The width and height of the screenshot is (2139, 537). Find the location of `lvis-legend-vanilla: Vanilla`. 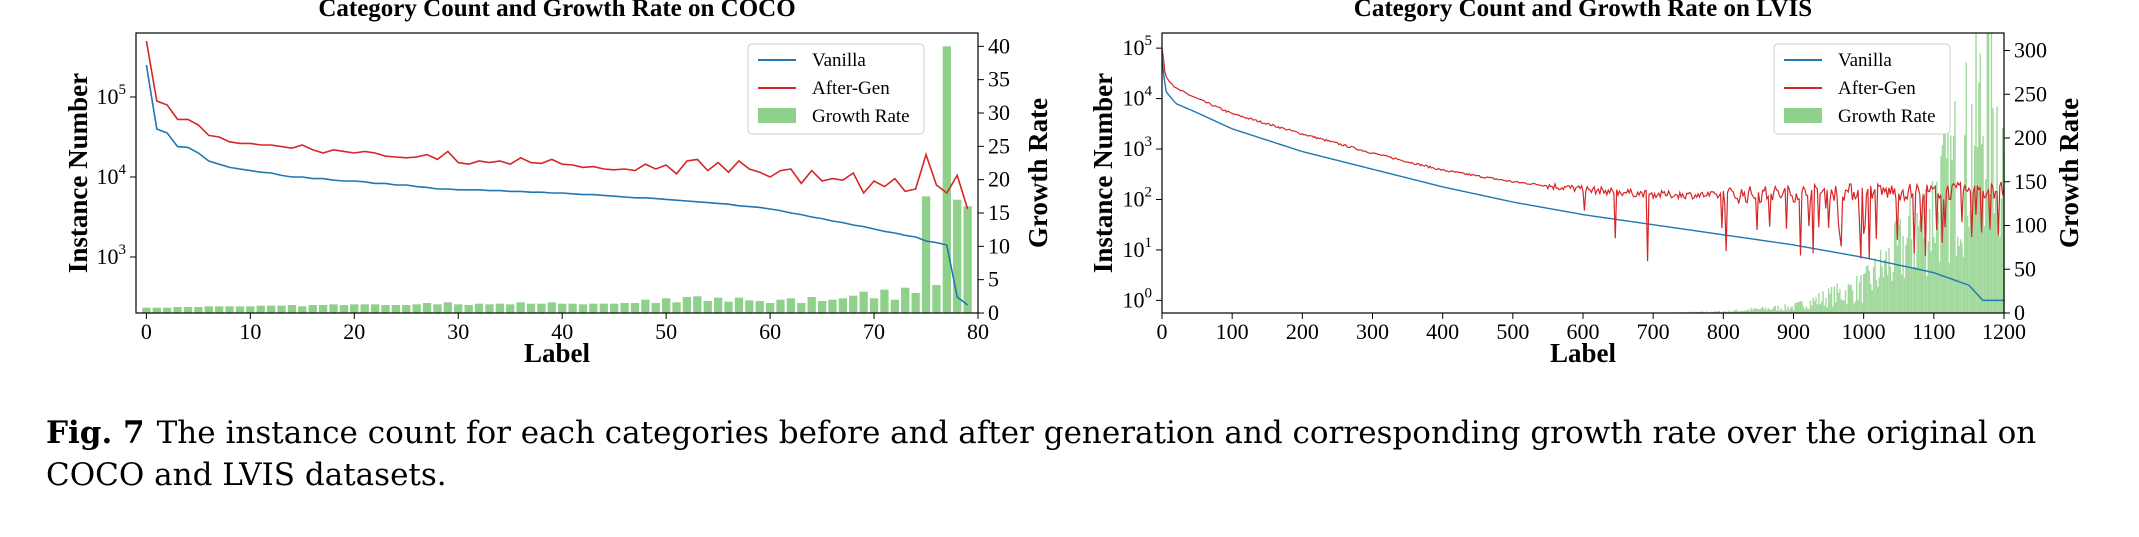

lvis-legend-vanilla: Vanilla is located at coordinates (1865, 60).